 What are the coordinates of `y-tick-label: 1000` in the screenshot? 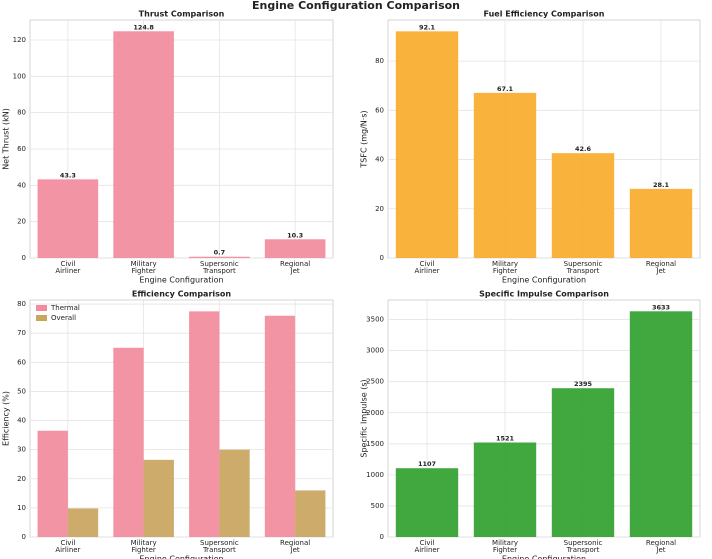 It's located at (375, 475).